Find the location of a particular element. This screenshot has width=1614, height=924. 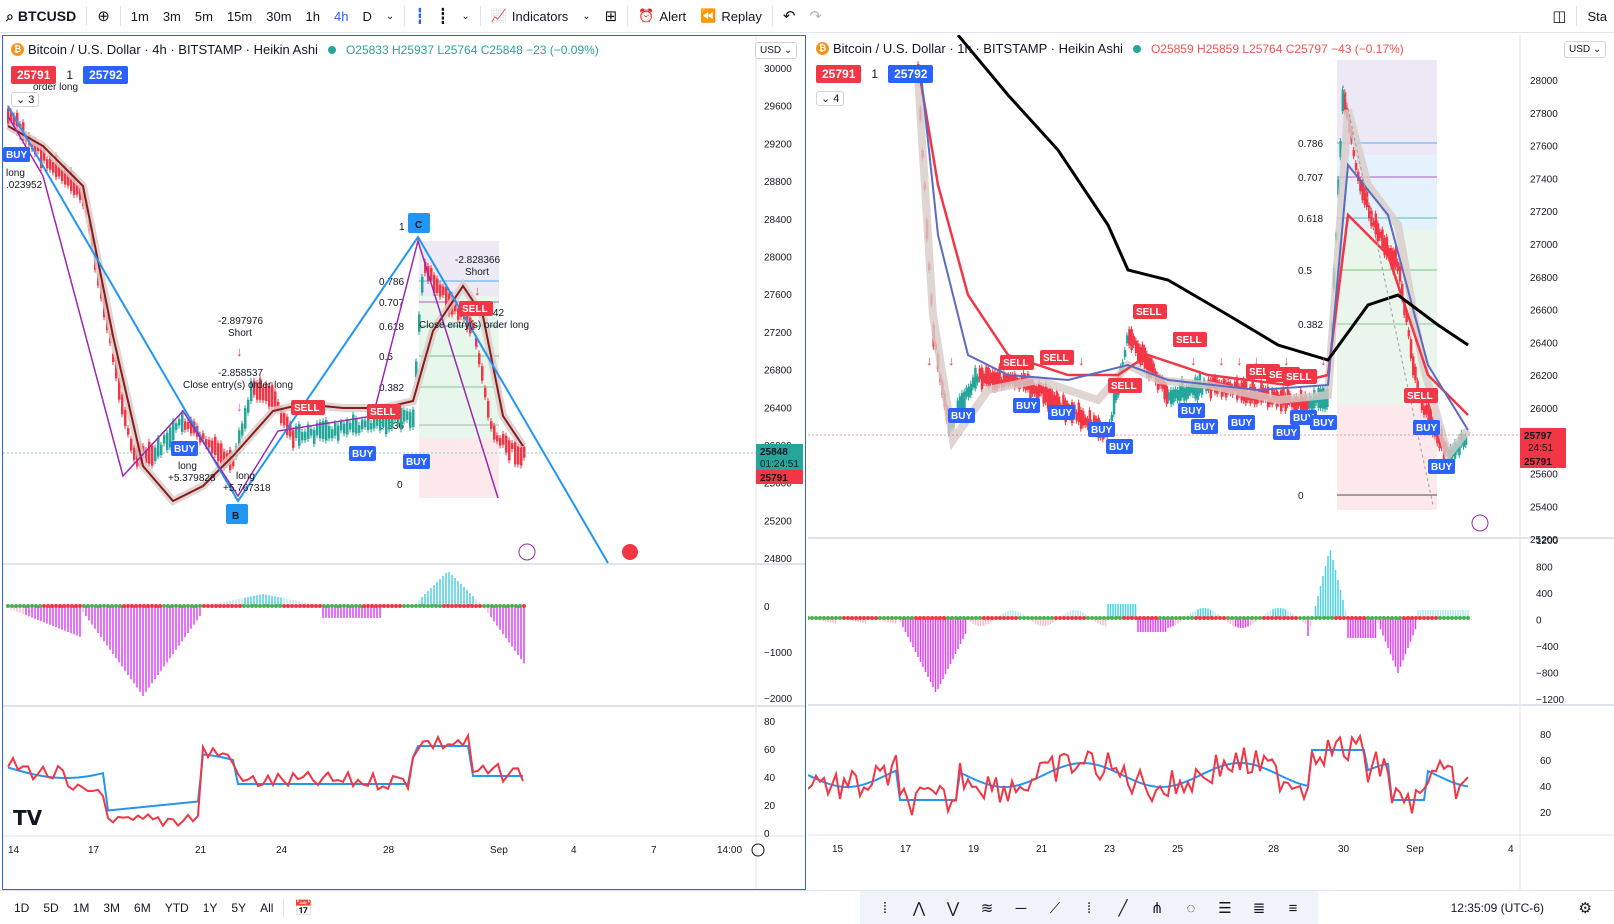

pattern-abc-icon: ⋁ is located at coordinates (953, 908).